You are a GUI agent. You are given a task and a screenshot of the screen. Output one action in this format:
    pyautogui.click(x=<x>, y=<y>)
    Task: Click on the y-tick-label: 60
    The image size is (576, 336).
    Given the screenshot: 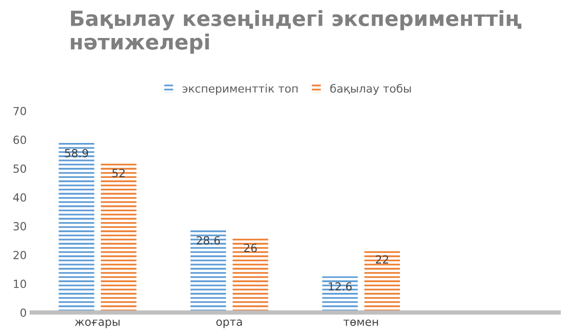 What is the action you would take?
    pyautogui.click(x=19, y=140)
    